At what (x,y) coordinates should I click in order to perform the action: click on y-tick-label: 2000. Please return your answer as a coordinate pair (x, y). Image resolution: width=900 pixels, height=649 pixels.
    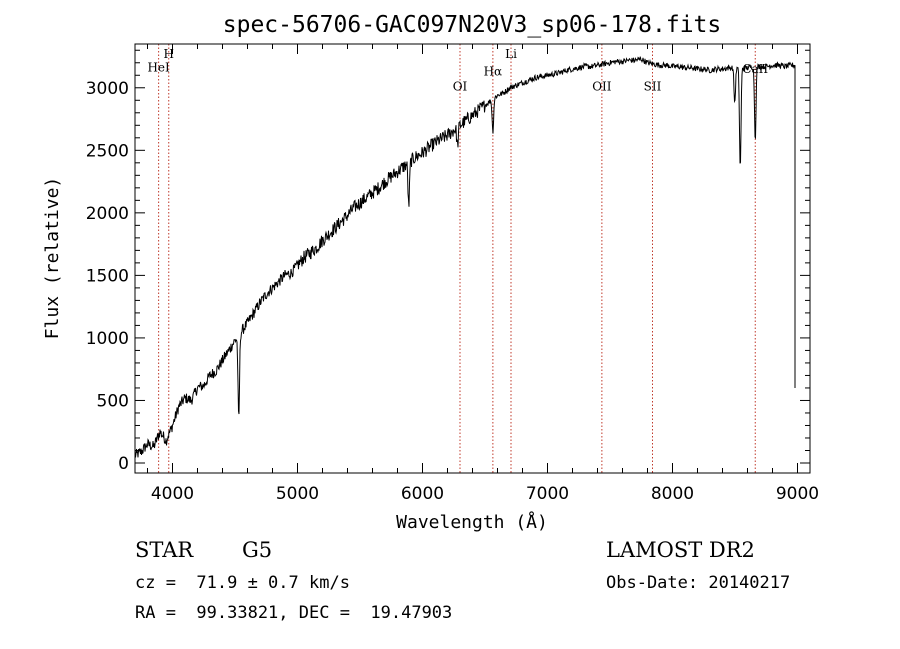
    Looking at the image, I should click on (107, 214).